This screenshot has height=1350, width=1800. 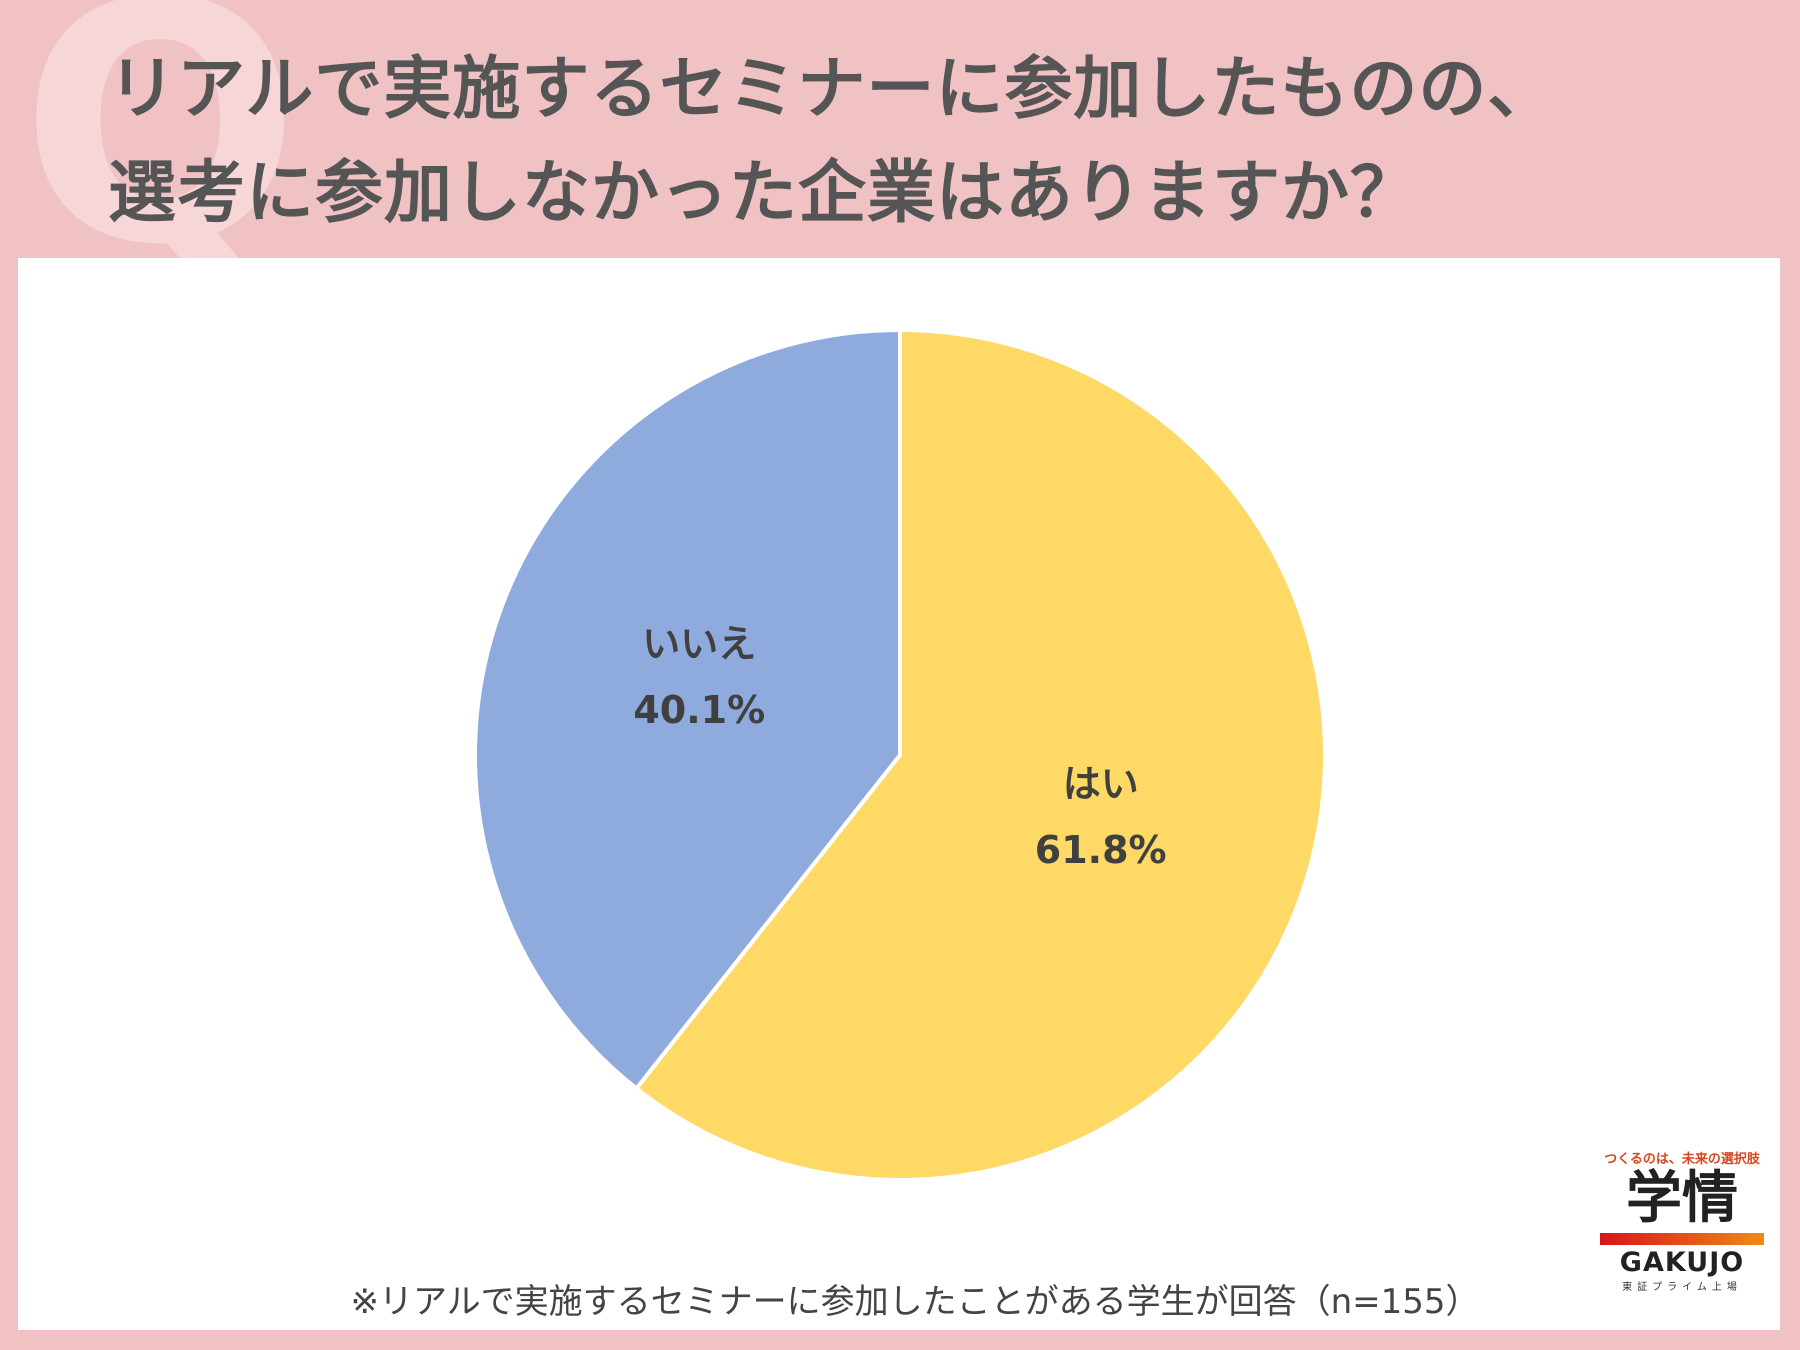 What do you see at coordinates (1101, 784) in the screenshot?
I see `slice-category-label: はい` at bounding box center [1101, 784].